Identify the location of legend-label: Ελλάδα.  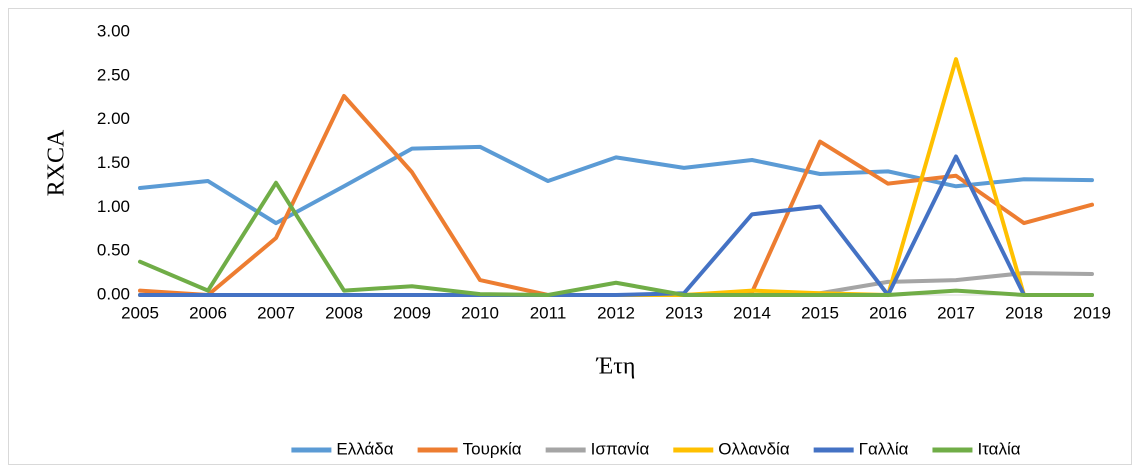
(364, 448).